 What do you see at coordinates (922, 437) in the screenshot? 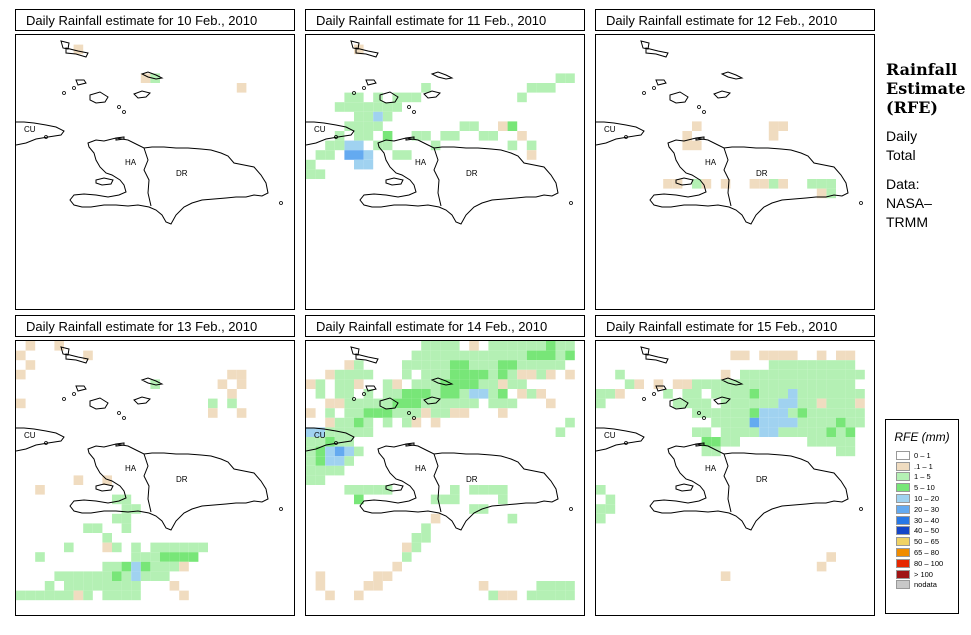
I see `legend-title: RFE (mm)` at bounding box center [922, 437].